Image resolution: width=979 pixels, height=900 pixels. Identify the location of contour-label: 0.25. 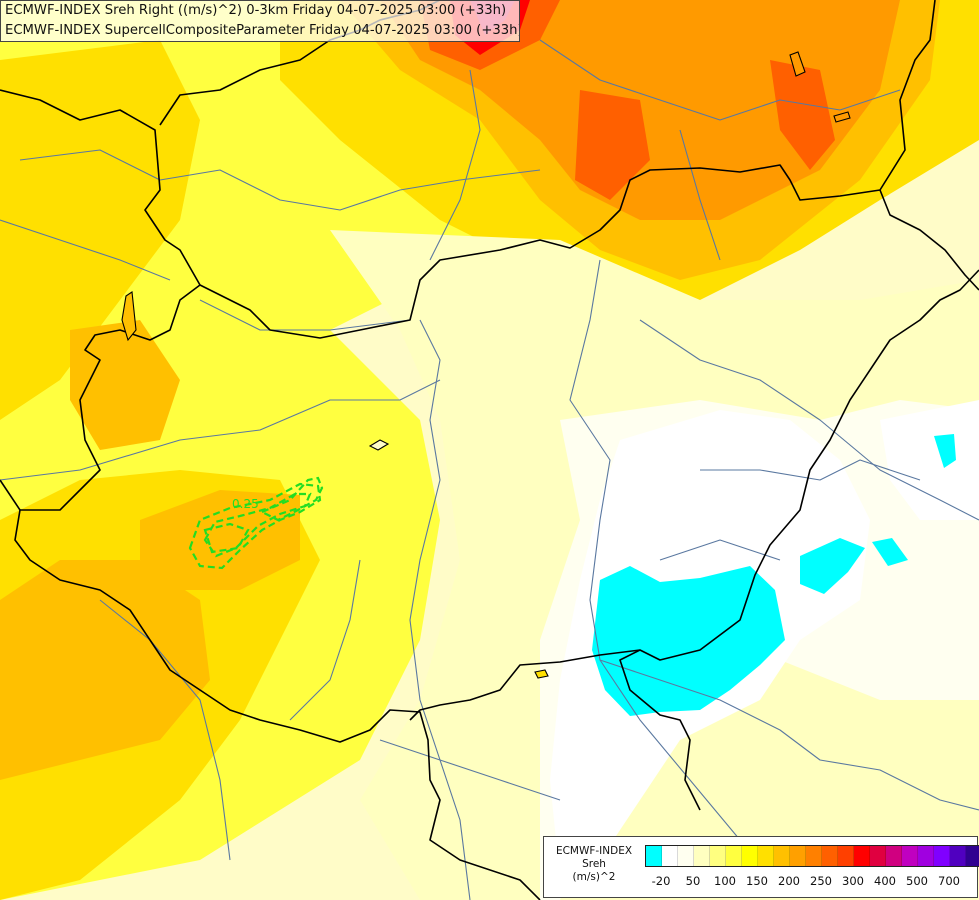
(245, 504).